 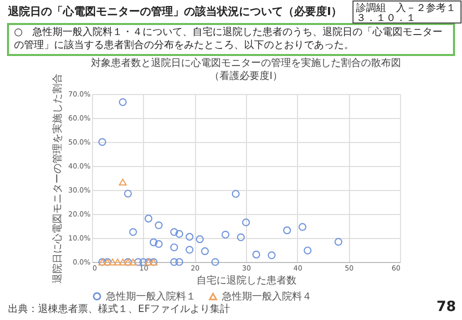 What do you see at coordinates (119, 309) in the screenshot?
I see `source-note: 出典：退棟患者票、様式１、EFファイルより集計` at bounding box center [119, 309].